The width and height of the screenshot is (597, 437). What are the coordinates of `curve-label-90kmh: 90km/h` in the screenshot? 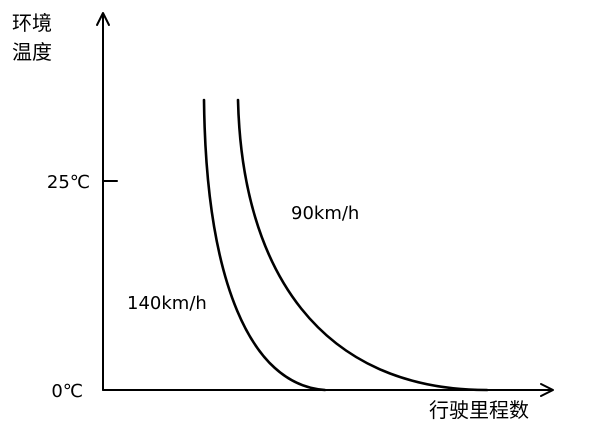 It's located at (325, 213).